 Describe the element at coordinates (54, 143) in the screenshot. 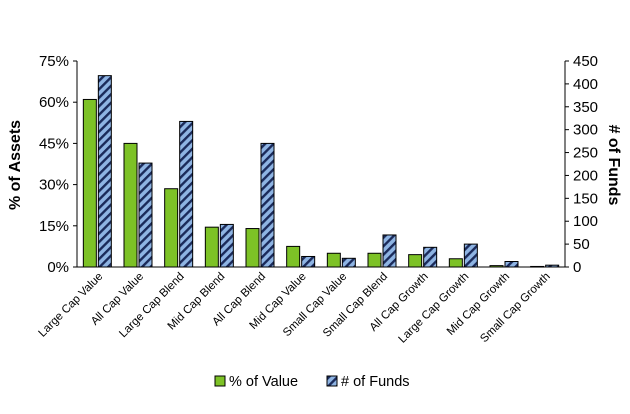

I see `left-tick-label: 45%` at that location.